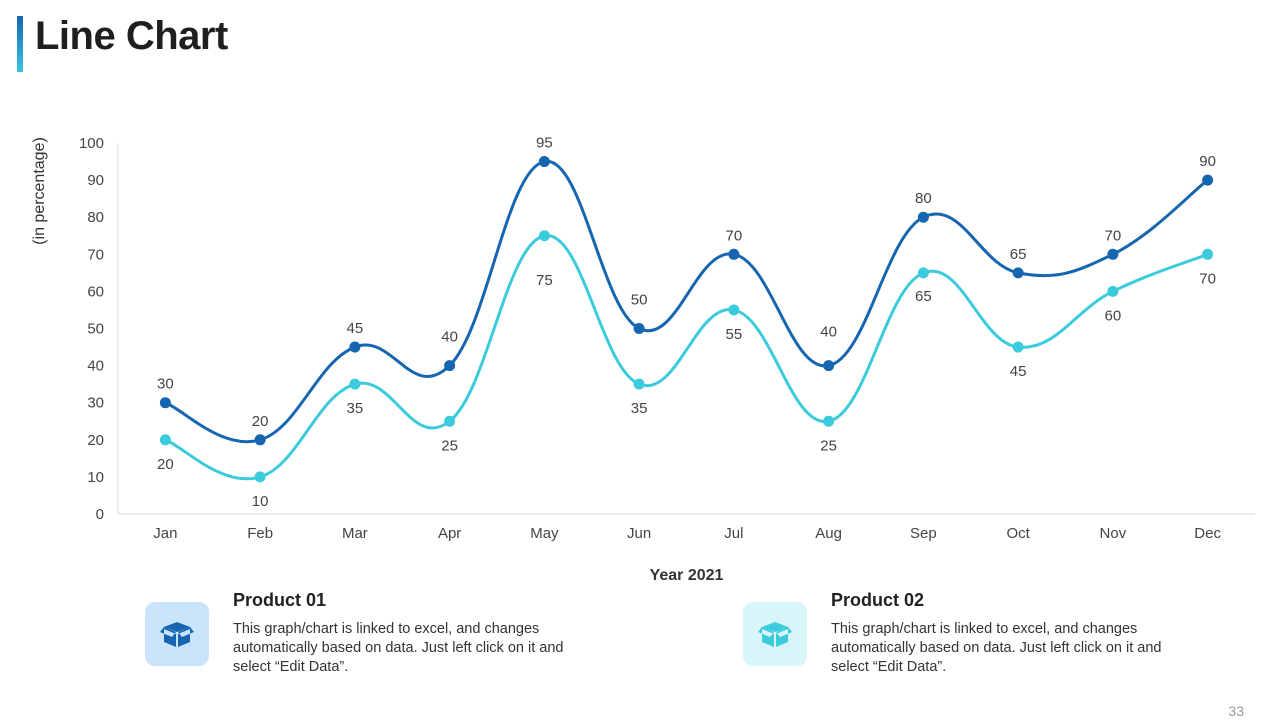 This screenshot has width=1280, height=720. I want to click on data-label-s1: 20, so click(260, 421).